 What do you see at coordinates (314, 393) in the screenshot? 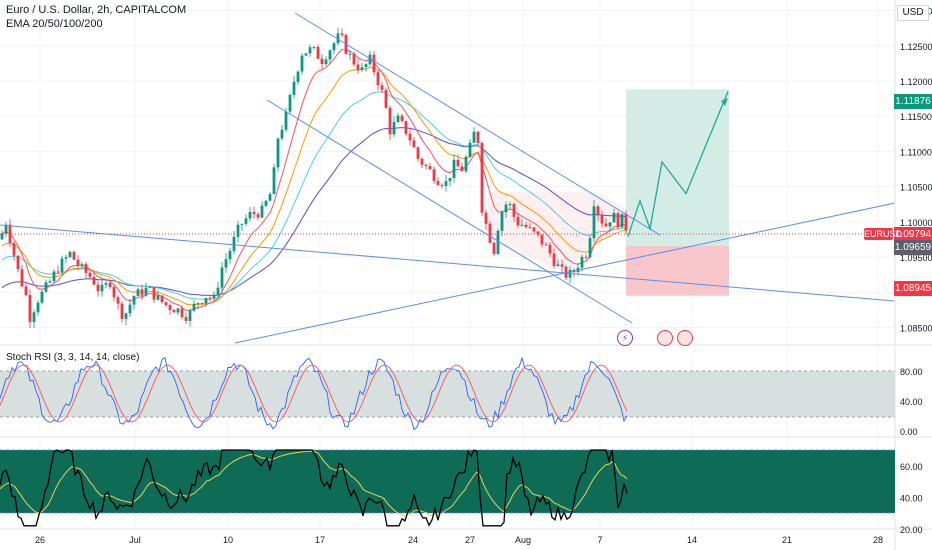
I see `stoch-d-line` at bounding box center [314, 393].